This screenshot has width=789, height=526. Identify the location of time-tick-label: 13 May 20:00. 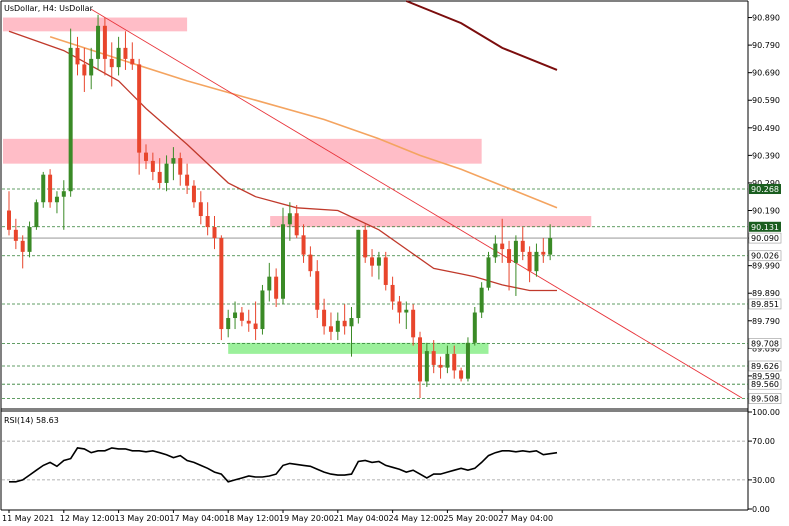
(142, 518).